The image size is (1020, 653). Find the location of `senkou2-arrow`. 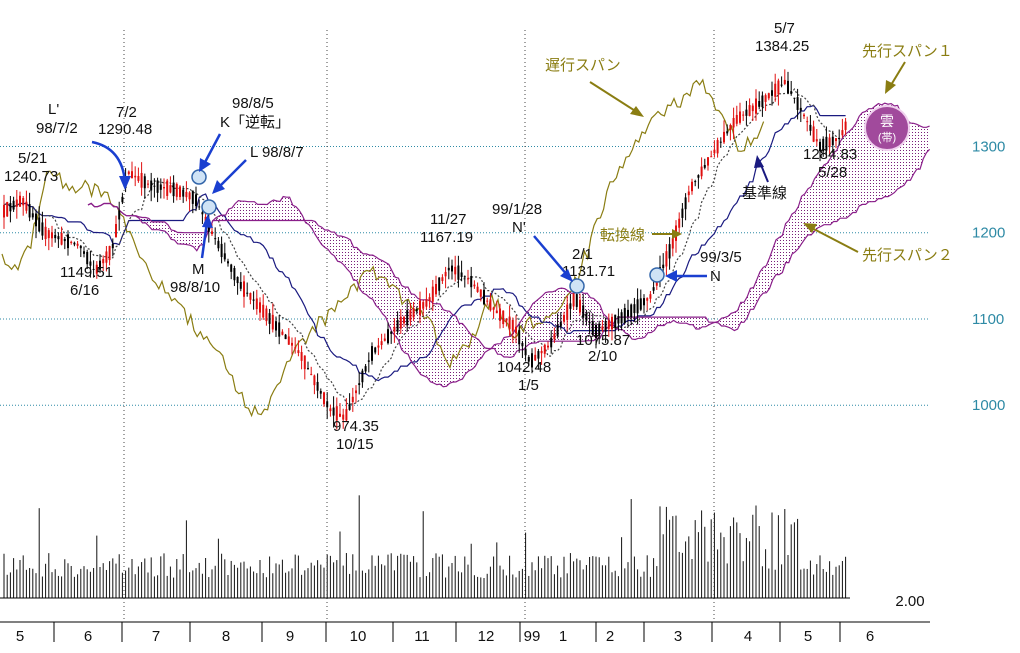

senkou2-arrow is located at coordinates (833, 239).